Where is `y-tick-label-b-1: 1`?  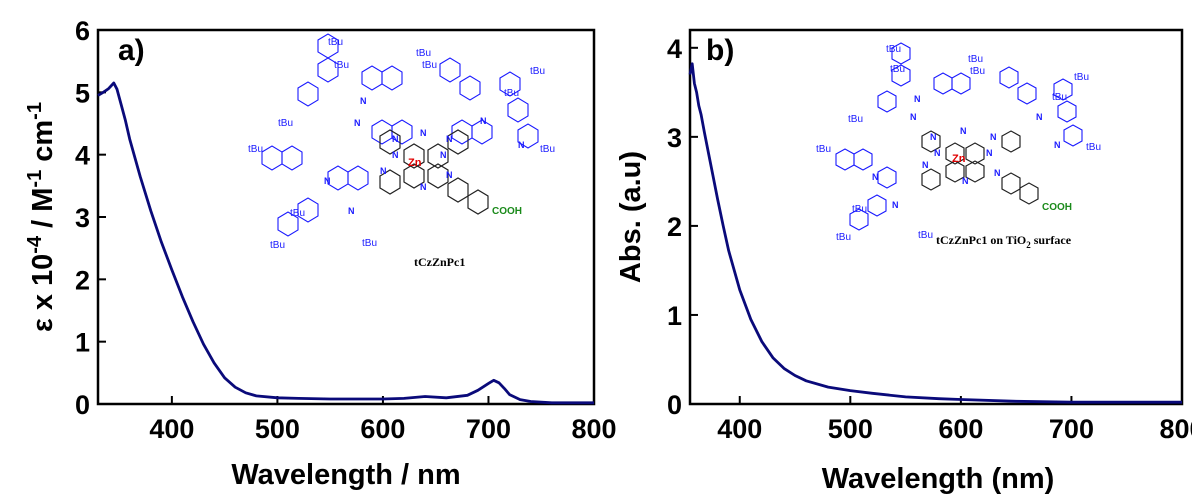 y-tick-label-b-1: 1 is located at coordinates (674, 316).